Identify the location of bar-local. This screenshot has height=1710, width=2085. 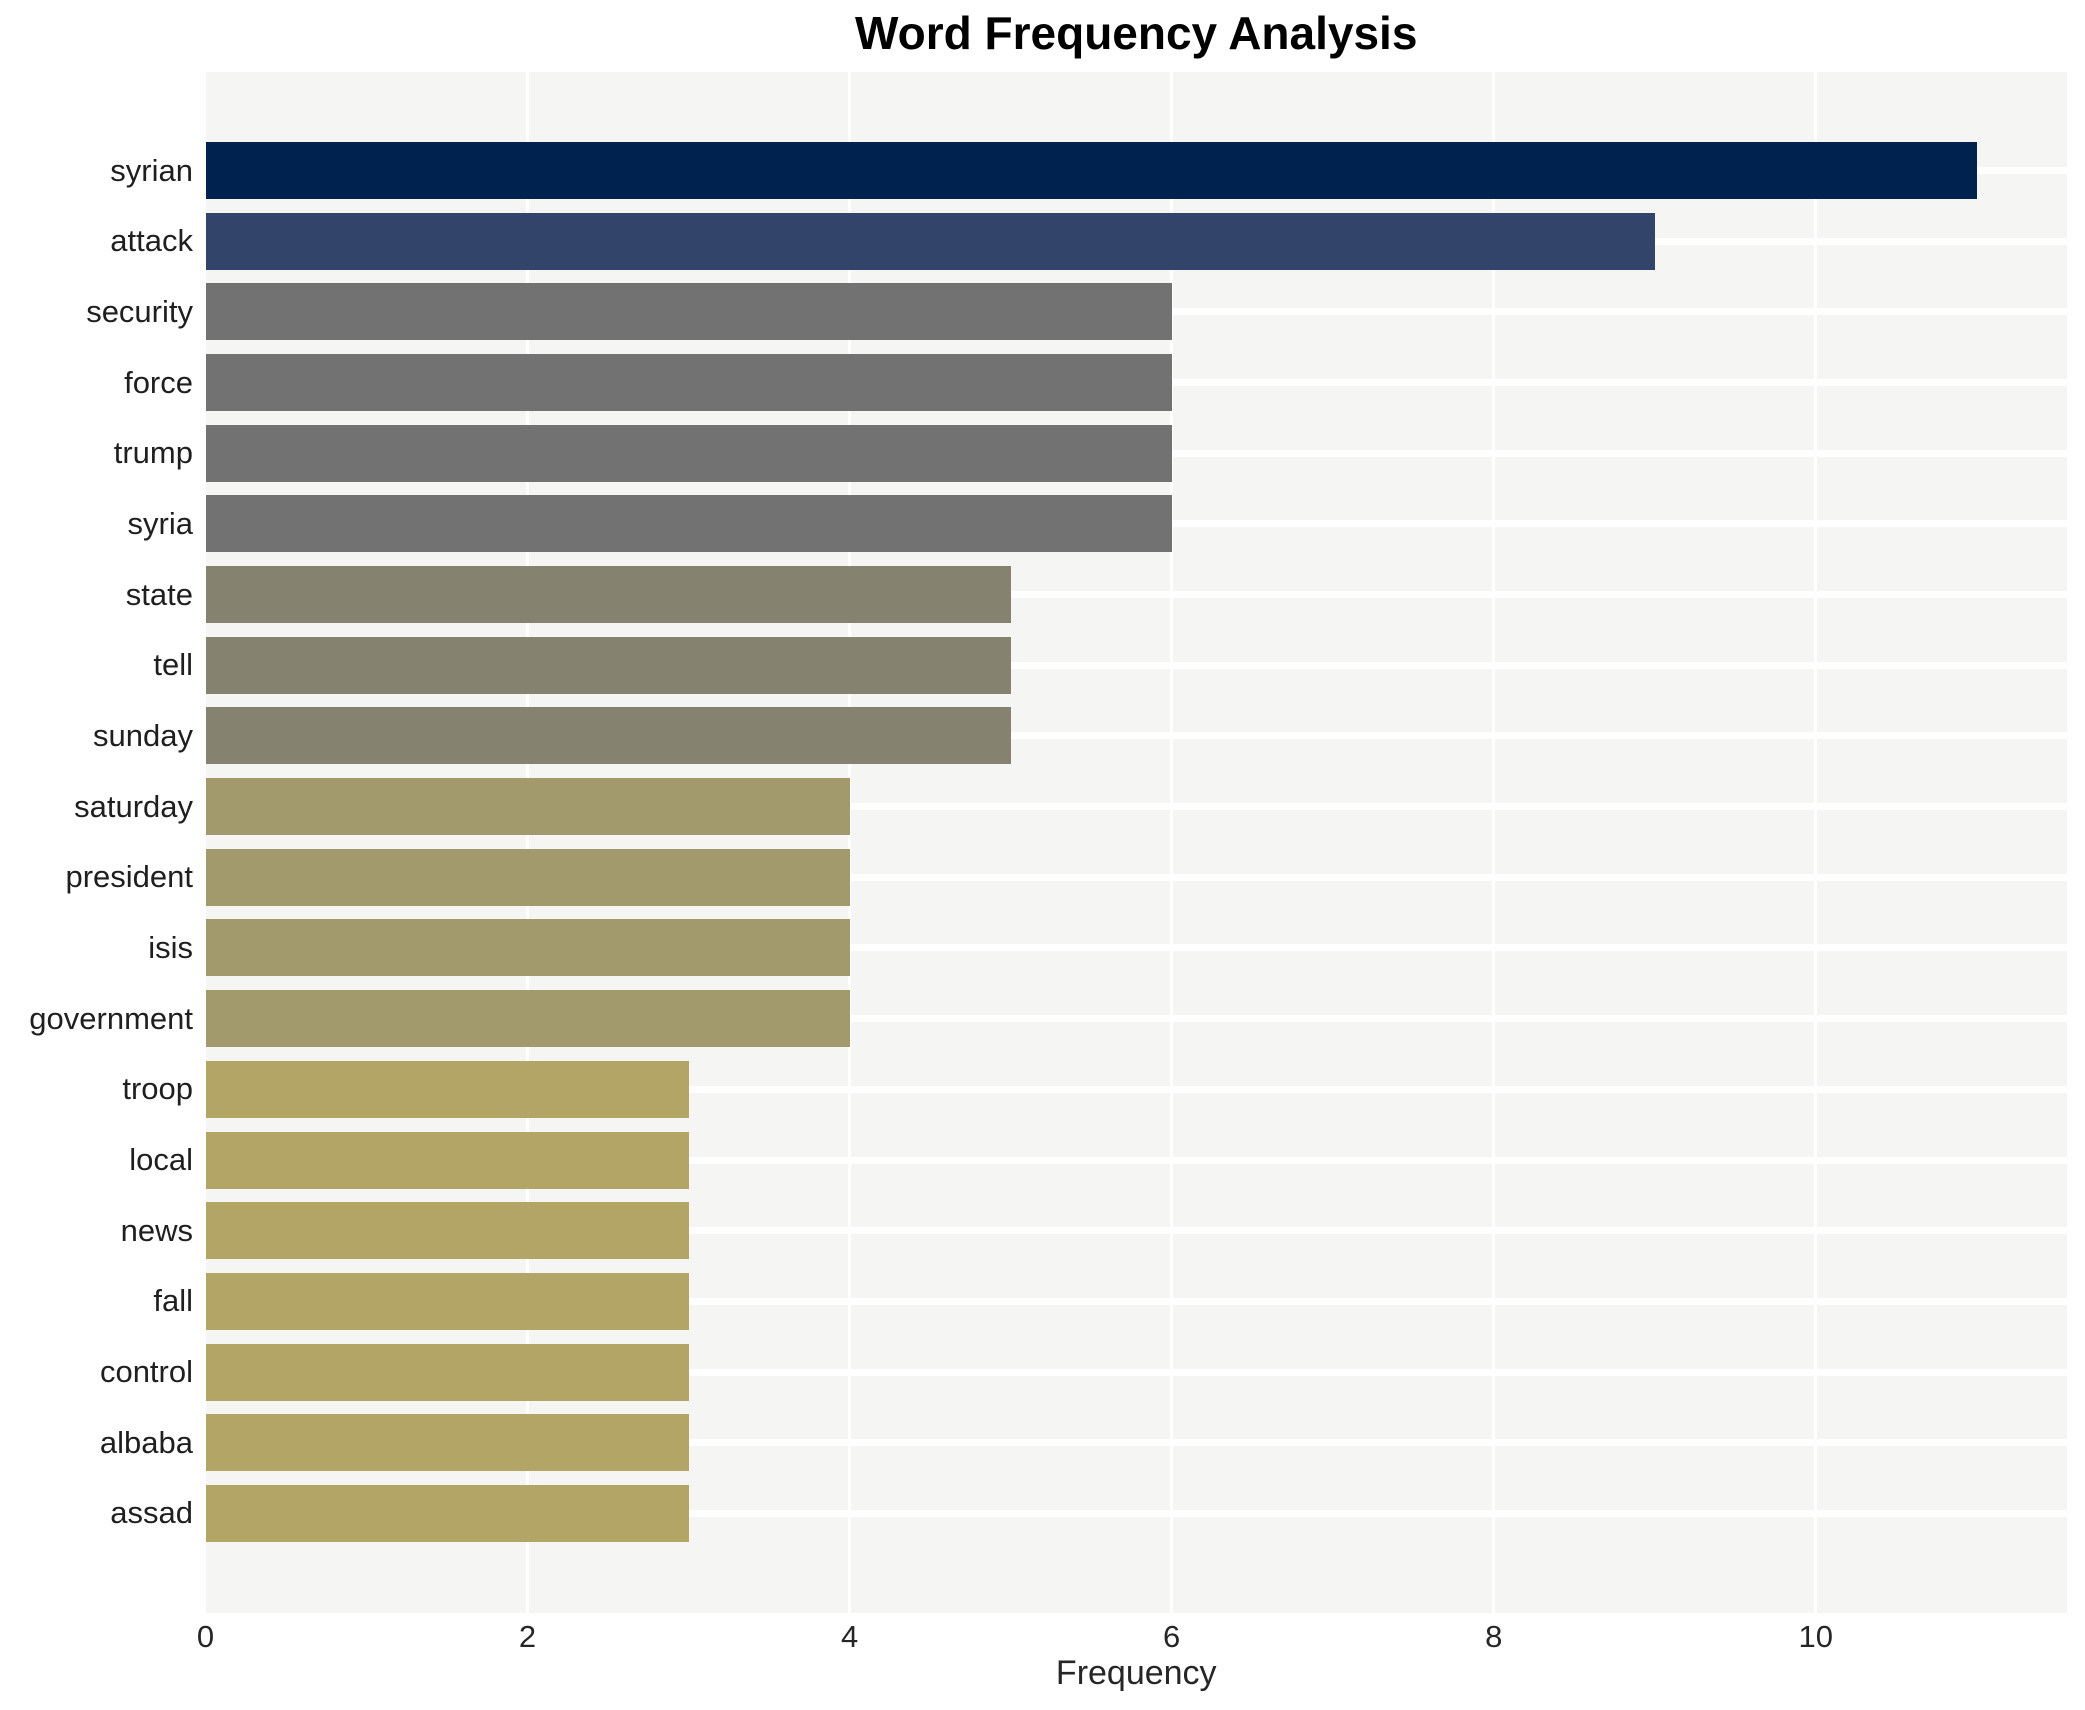
(447, 1160).